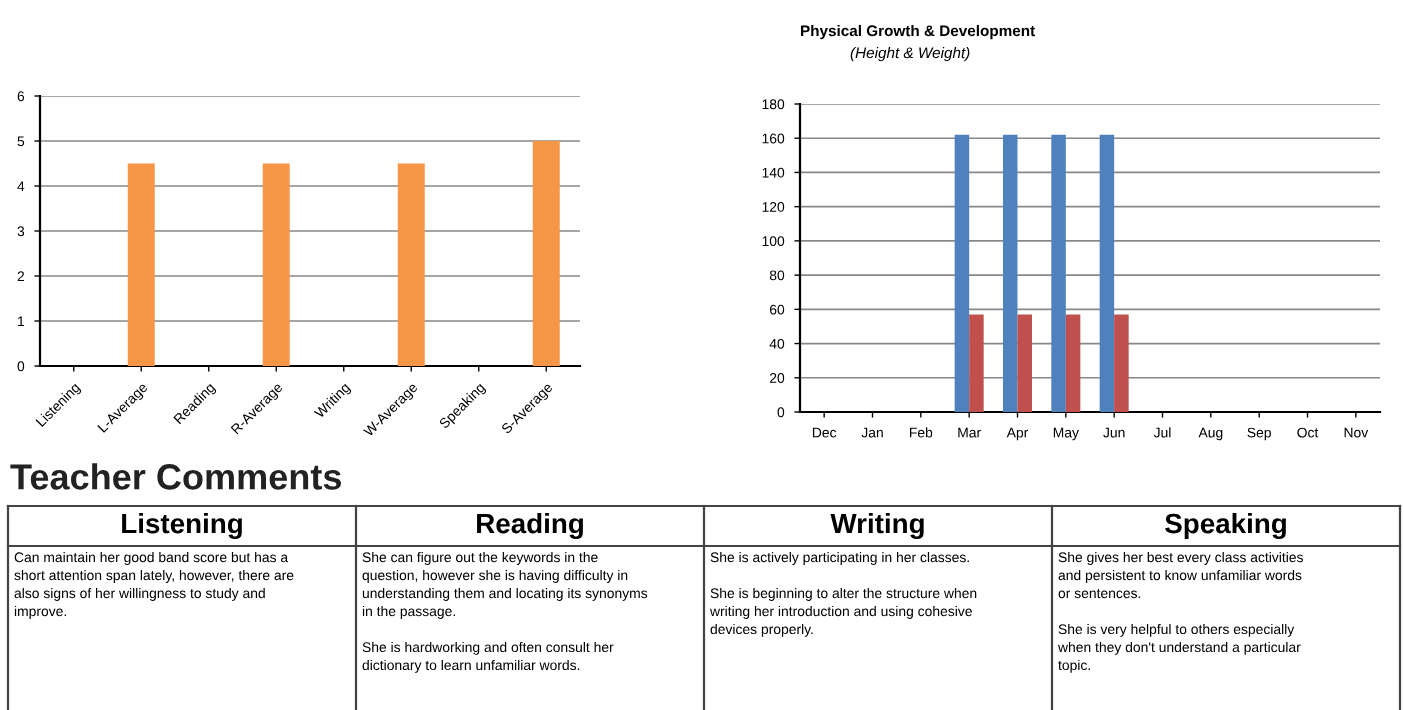 The width and height of the screenshot is (1404, 710). Describe the element at coordinates (1225, 526) in the screenshot. I see `category-label: Speaking` at that location.